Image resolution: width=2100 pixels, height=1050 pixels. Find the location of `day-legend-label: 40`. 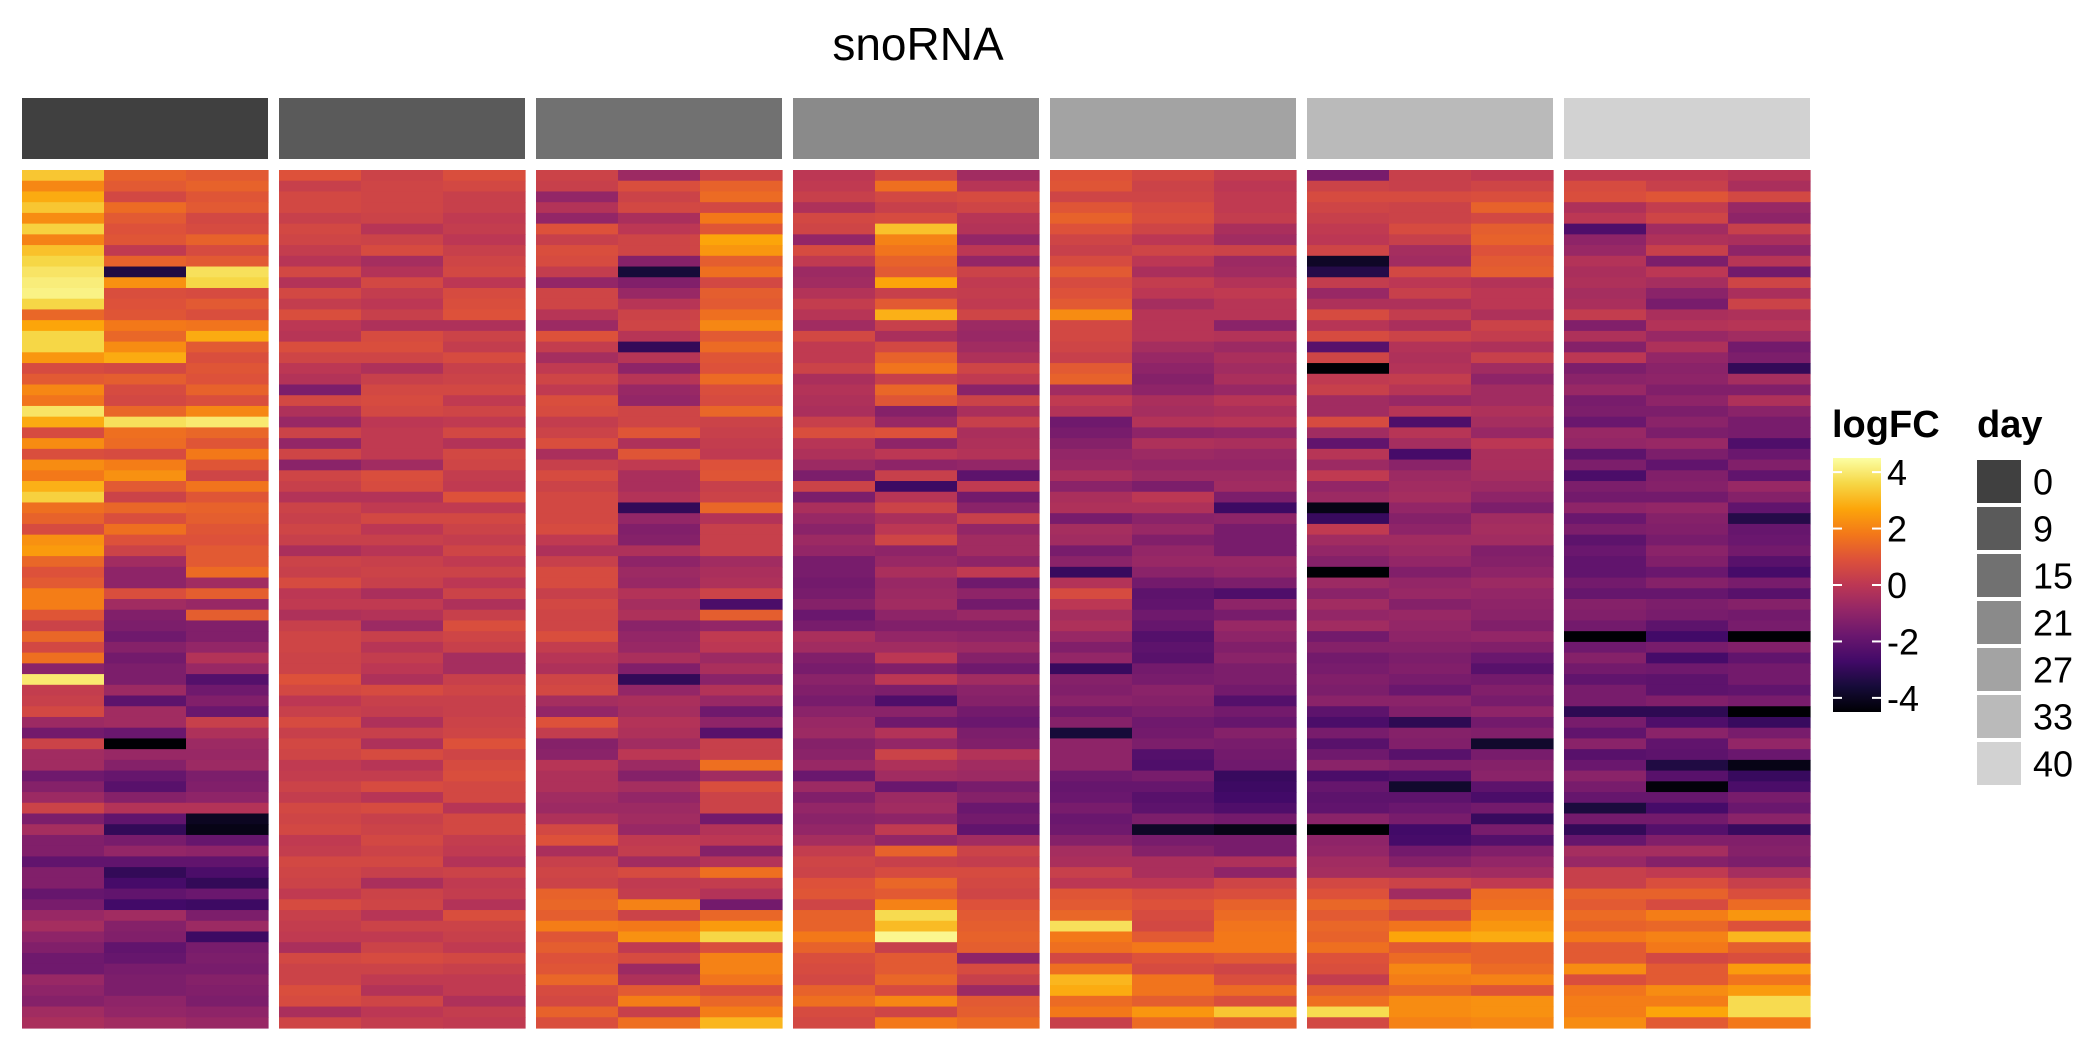

day-legend-label: 40 is located at coordinates (2053, 764).